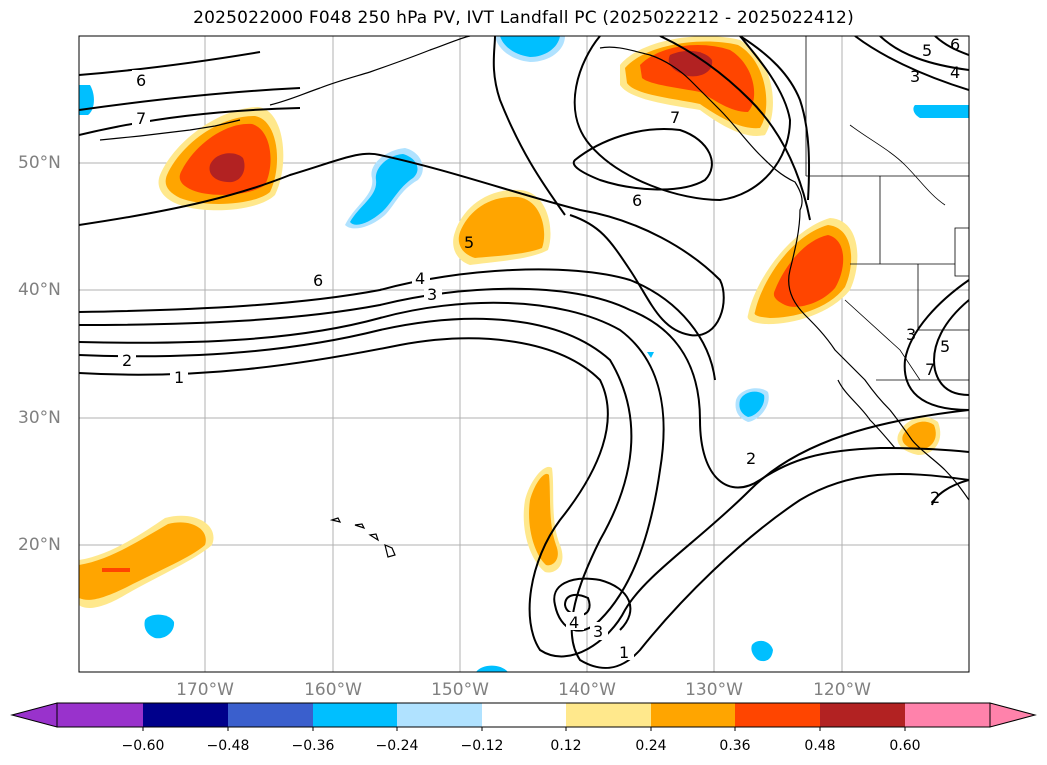 Image resolution: width=1047 pixels, height=765 pixels. I want to click on colorbar-tick-label: 0.36, so click(735, 746).